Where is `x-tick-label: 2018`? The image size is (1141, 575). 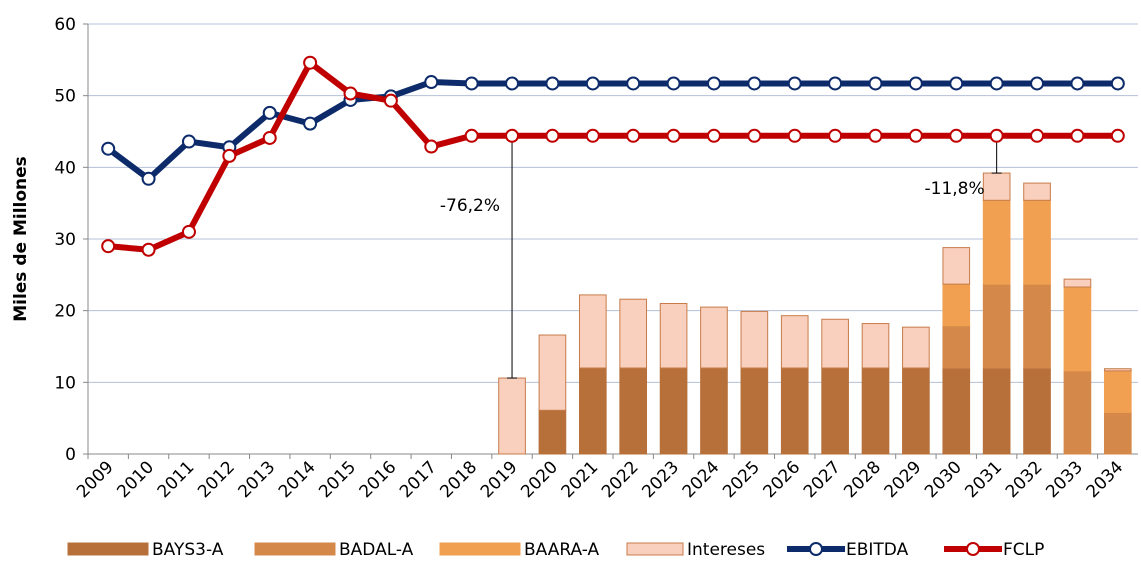
x-tick-label: 2018 is located at coordinates (458, 479).